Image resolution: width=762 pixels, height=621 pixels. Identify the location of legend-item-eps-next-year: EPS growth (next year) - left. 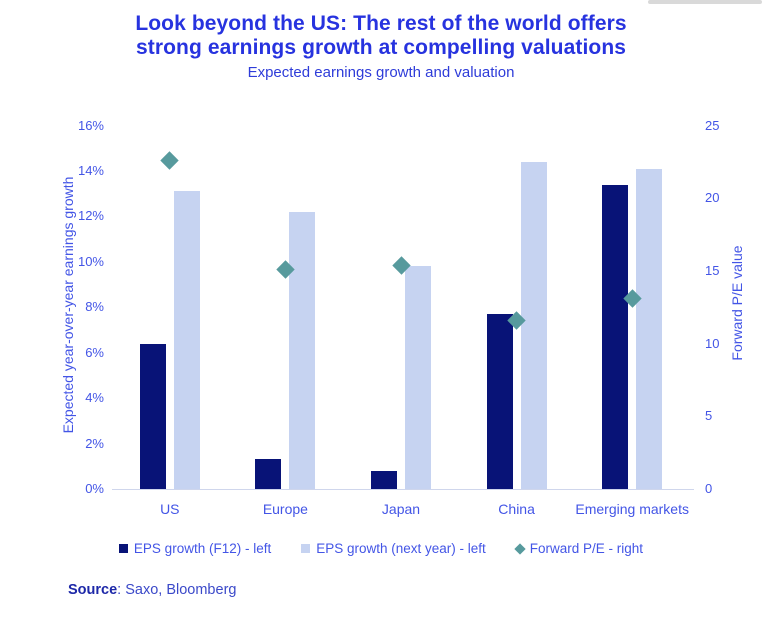
(393, 548).